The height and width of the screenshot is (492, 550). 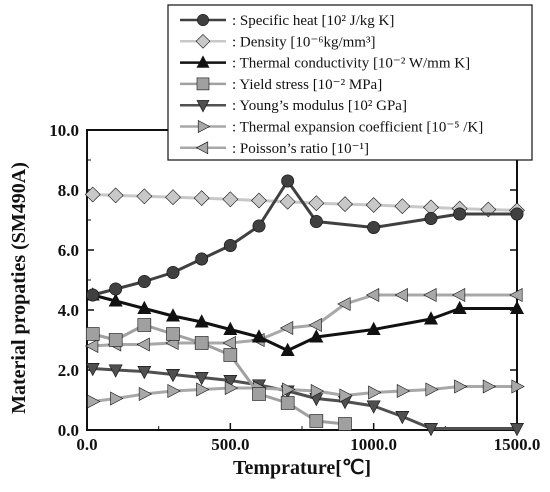 What do you see at coordinates (293, 106) in the screenshot?
I see `legend-item: : Young’s modulus [10² GPa]` at bounding box center [293, 106].